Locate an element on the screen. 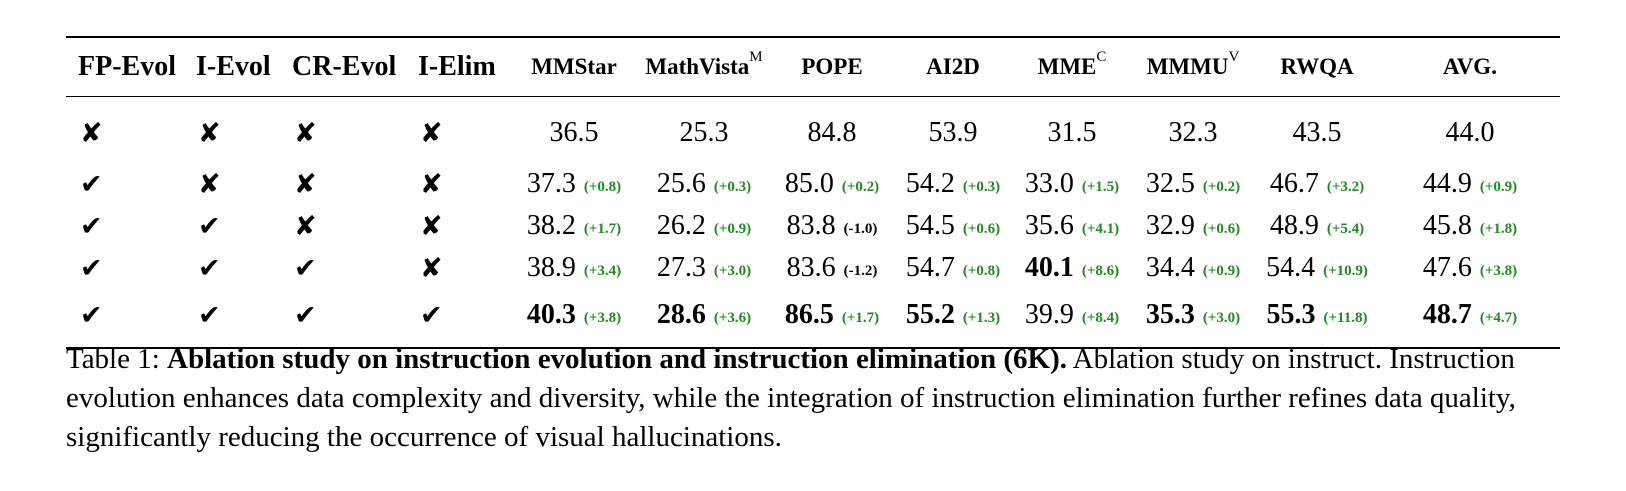 The height and width of the screenshot is (491, 1626). table-cell: 86.5 (+1.7) is located at coordinates (832, 318).